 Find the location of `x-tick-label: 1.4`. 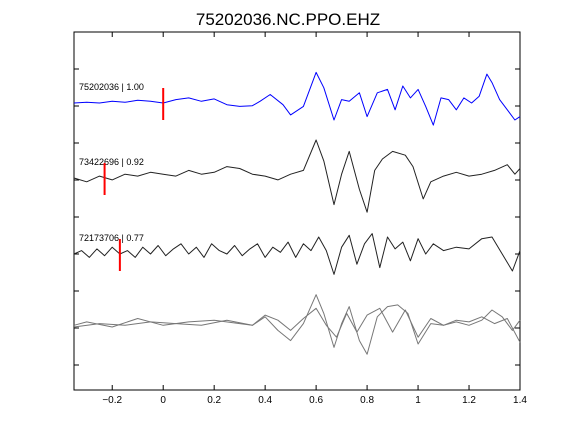

x-tick-label: 1.4 is located at coordinates (520, 400).